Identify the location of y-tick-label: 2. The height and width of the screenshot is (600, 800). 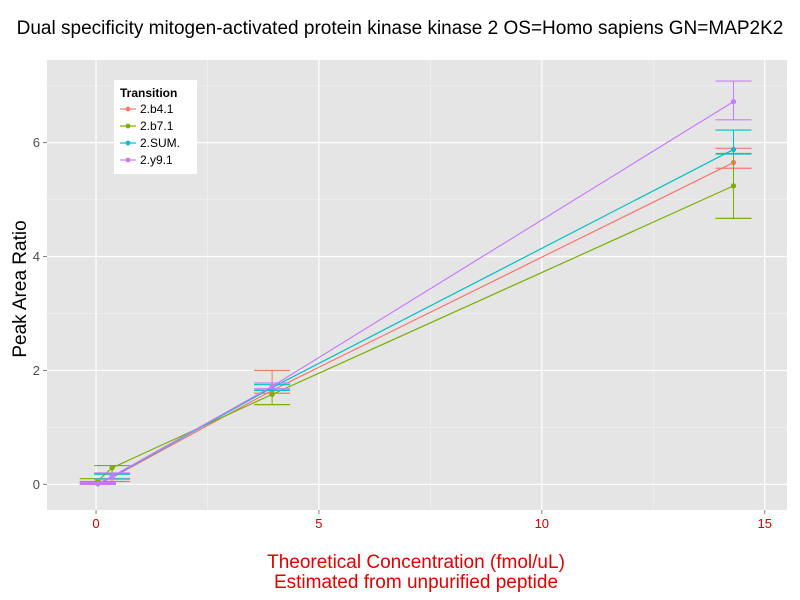
(36, 370).